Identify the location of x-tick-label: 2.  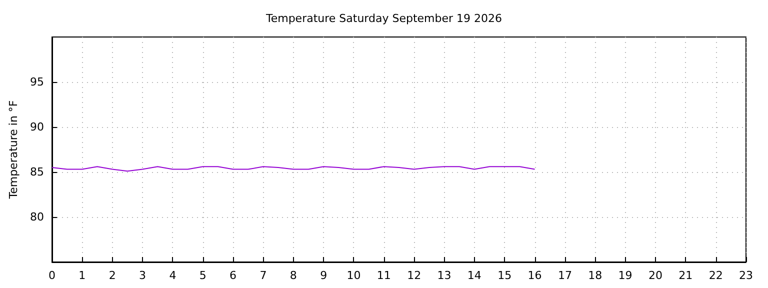
(112, 275).